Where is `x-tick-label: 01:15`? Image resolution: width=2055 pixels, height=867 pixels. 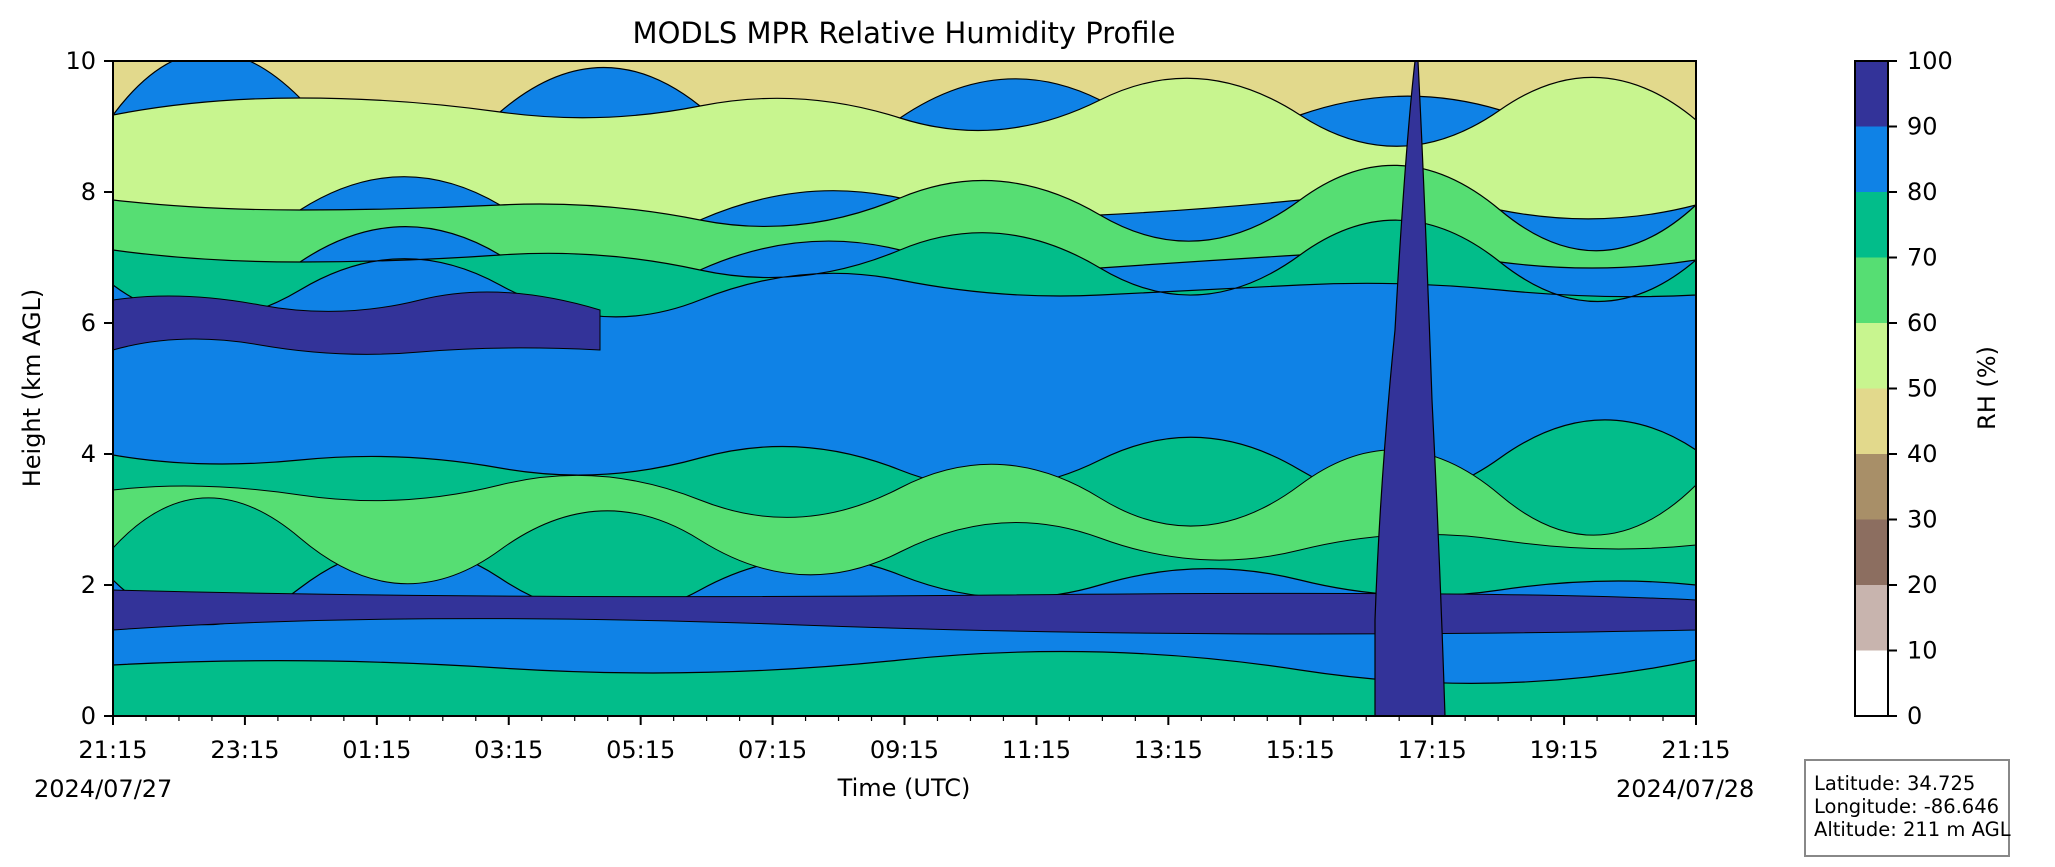 x-tick-label: 01:15 is located at coordinates (376, 750).